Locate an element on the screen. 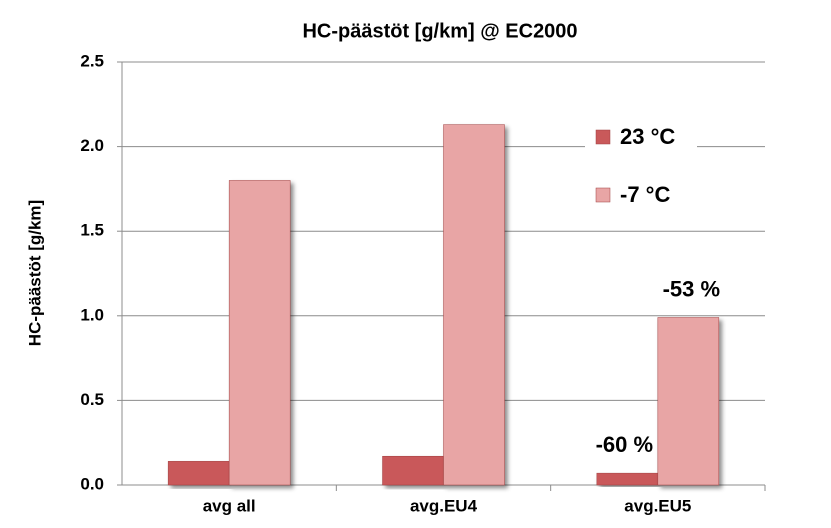  legend-label: 23 °C is located at coordinates (647, 136).